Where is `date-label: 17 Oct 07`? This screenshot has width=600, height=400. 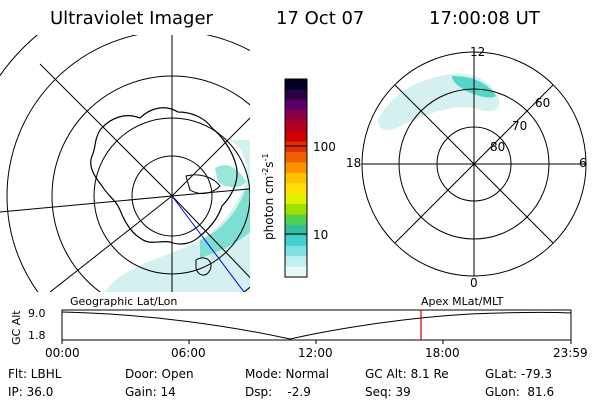
date-label: 17 Oct 07 is located at coordinates (320, 18).